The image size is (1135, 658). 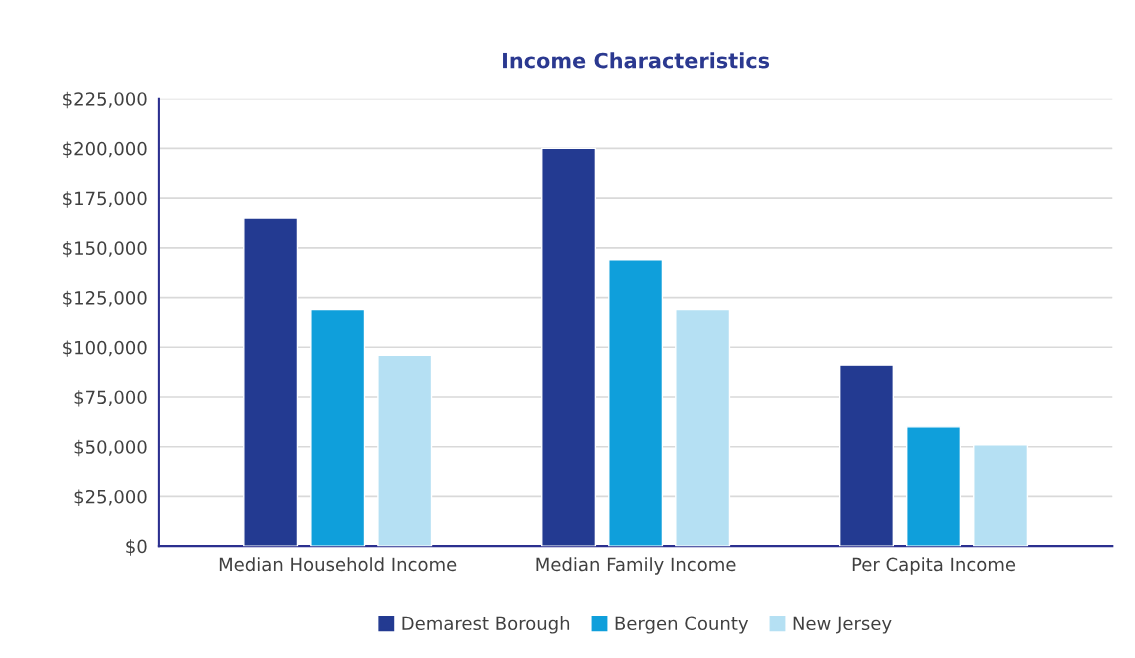 I want to click on y-tick-label: $125,000, so click(x=105, y=299).